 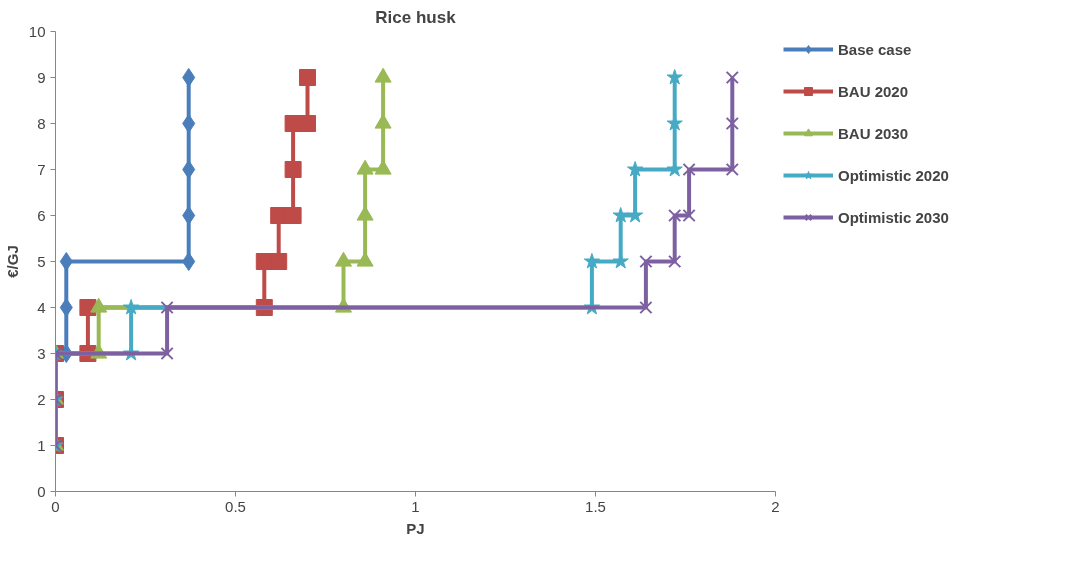 What do you see at coordinates (873, 91) in the screenshot?
I see `legend-label: BAU 2020` at bounding box center [873, 91].